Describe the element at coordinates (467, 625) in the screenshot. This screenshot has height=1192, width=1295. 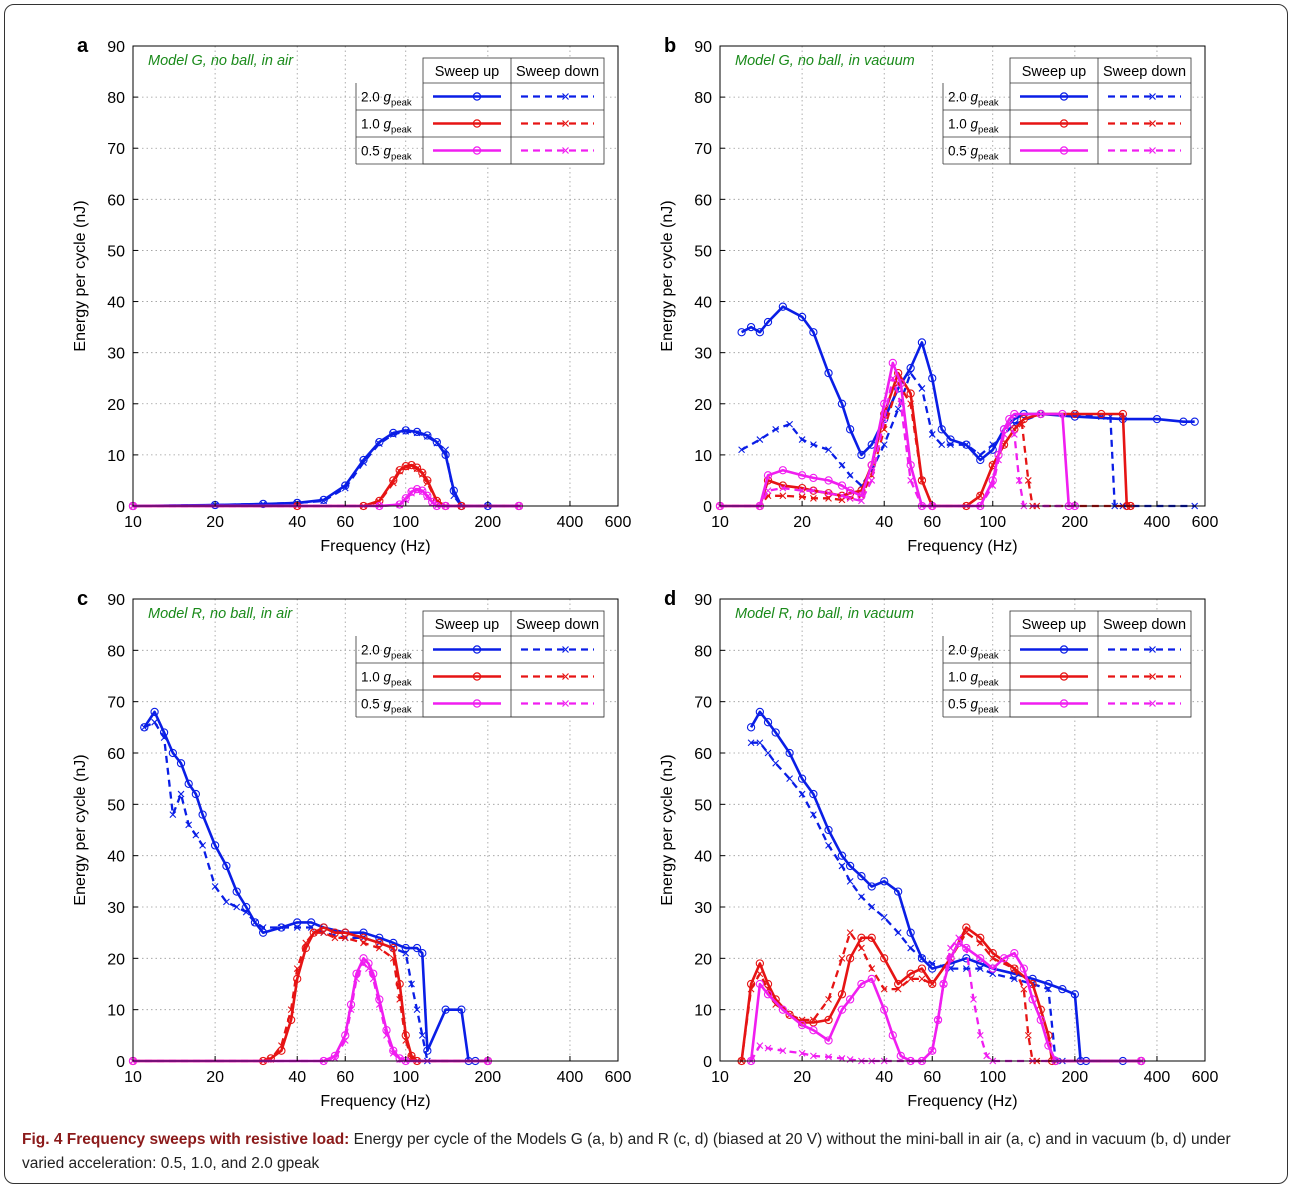
I see `legend-header-up: Sweep up` at that location.